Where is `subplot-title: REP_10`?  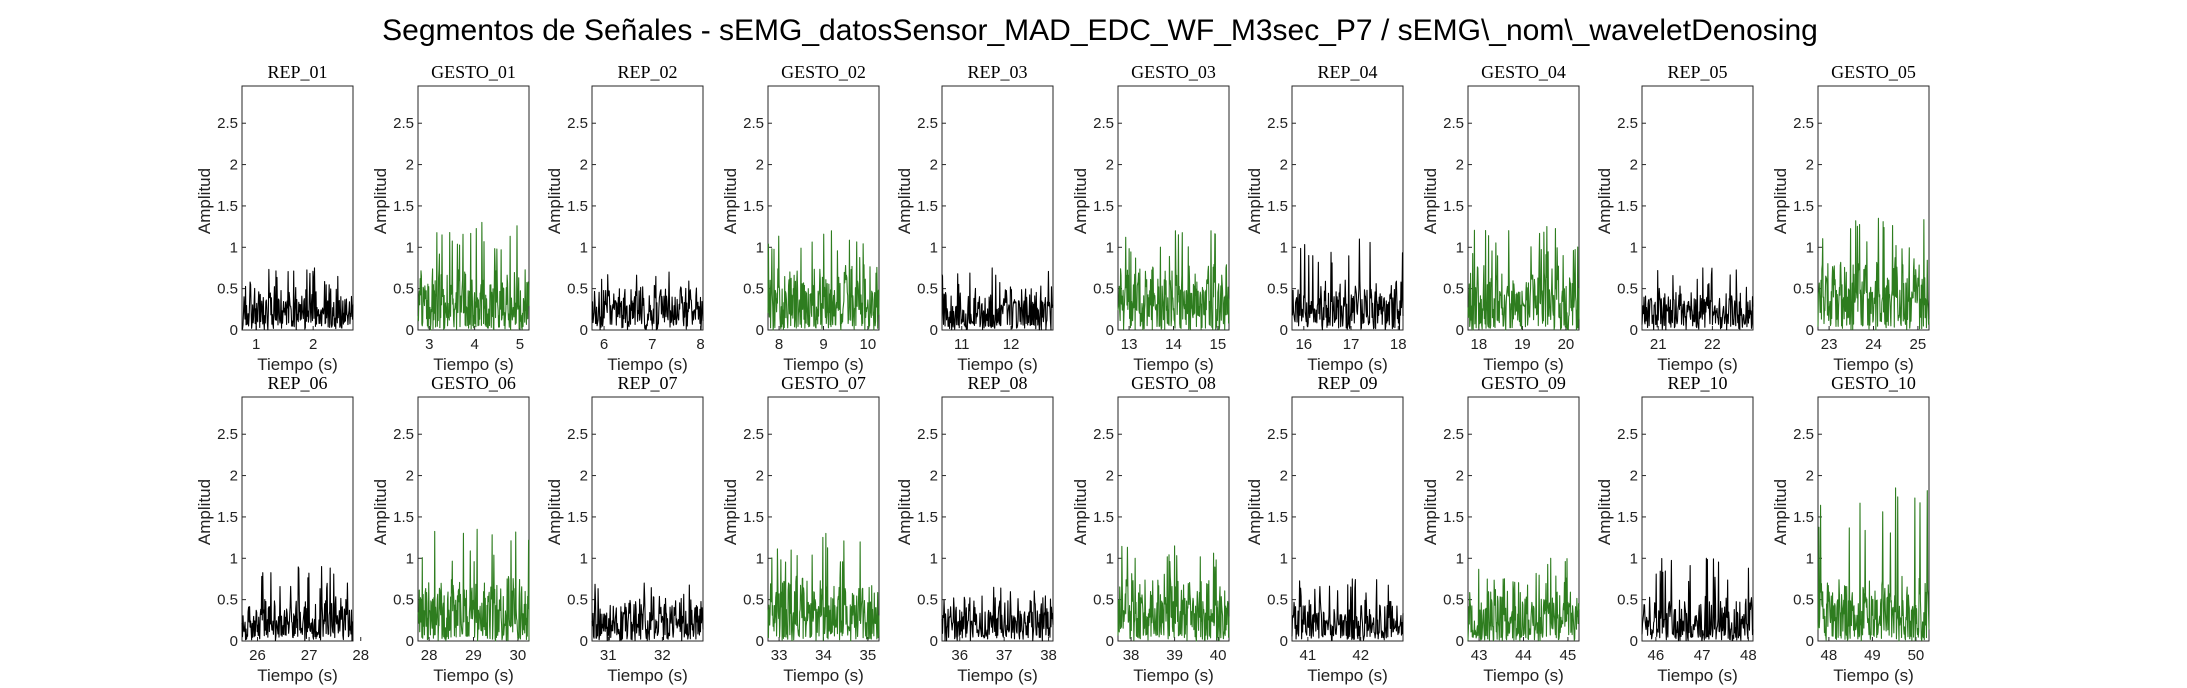 subplot-title: REP_10 is located at coordinates (1697, 383).